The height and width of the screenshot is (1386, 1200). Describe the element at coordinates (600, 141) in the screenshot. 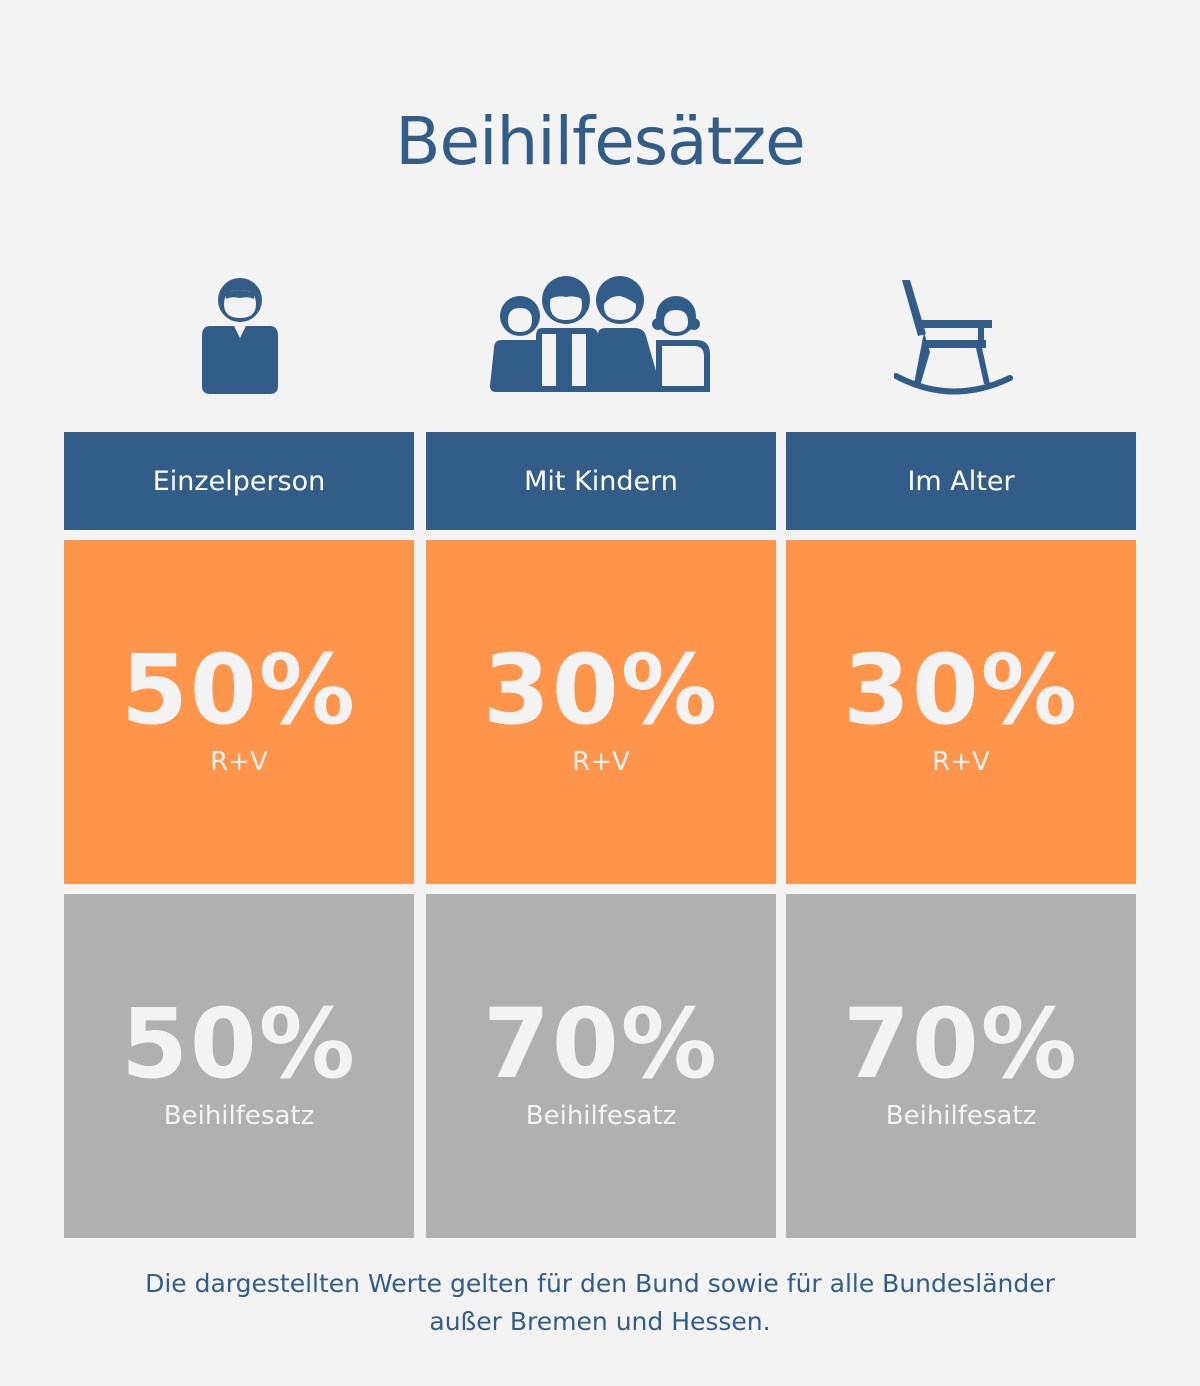

I see `page-title: Beihilfesätze` at that location.